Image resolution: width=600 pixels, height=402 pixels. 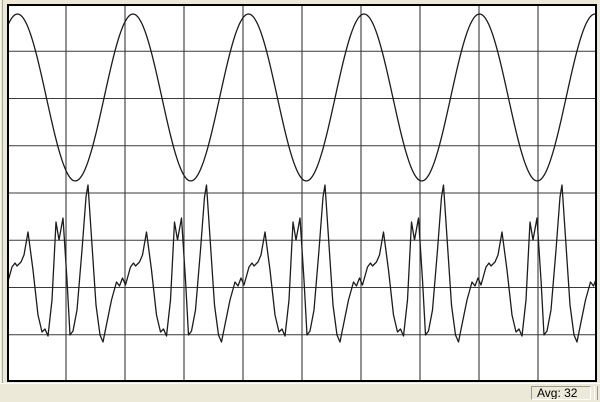 I want to click on left-edge-highlight, so click(x=0, y=201).